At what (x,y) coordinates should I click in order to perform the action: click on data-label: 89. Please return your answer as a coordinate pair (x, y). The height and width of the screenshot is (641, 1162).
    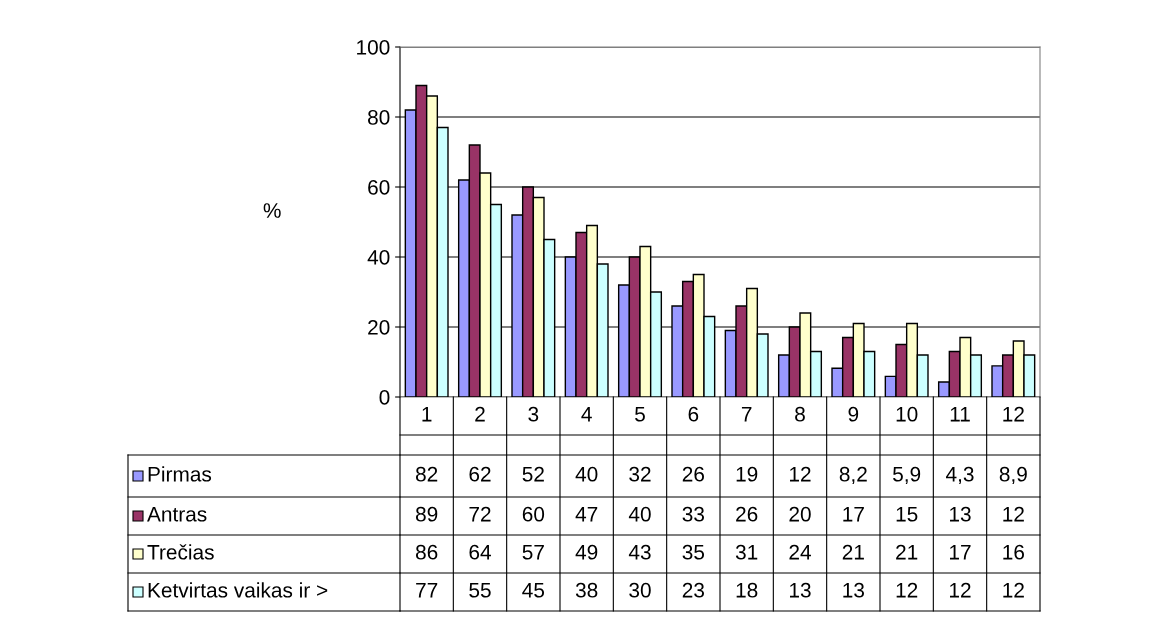
    Looking at the image, I should click on (426, 514).